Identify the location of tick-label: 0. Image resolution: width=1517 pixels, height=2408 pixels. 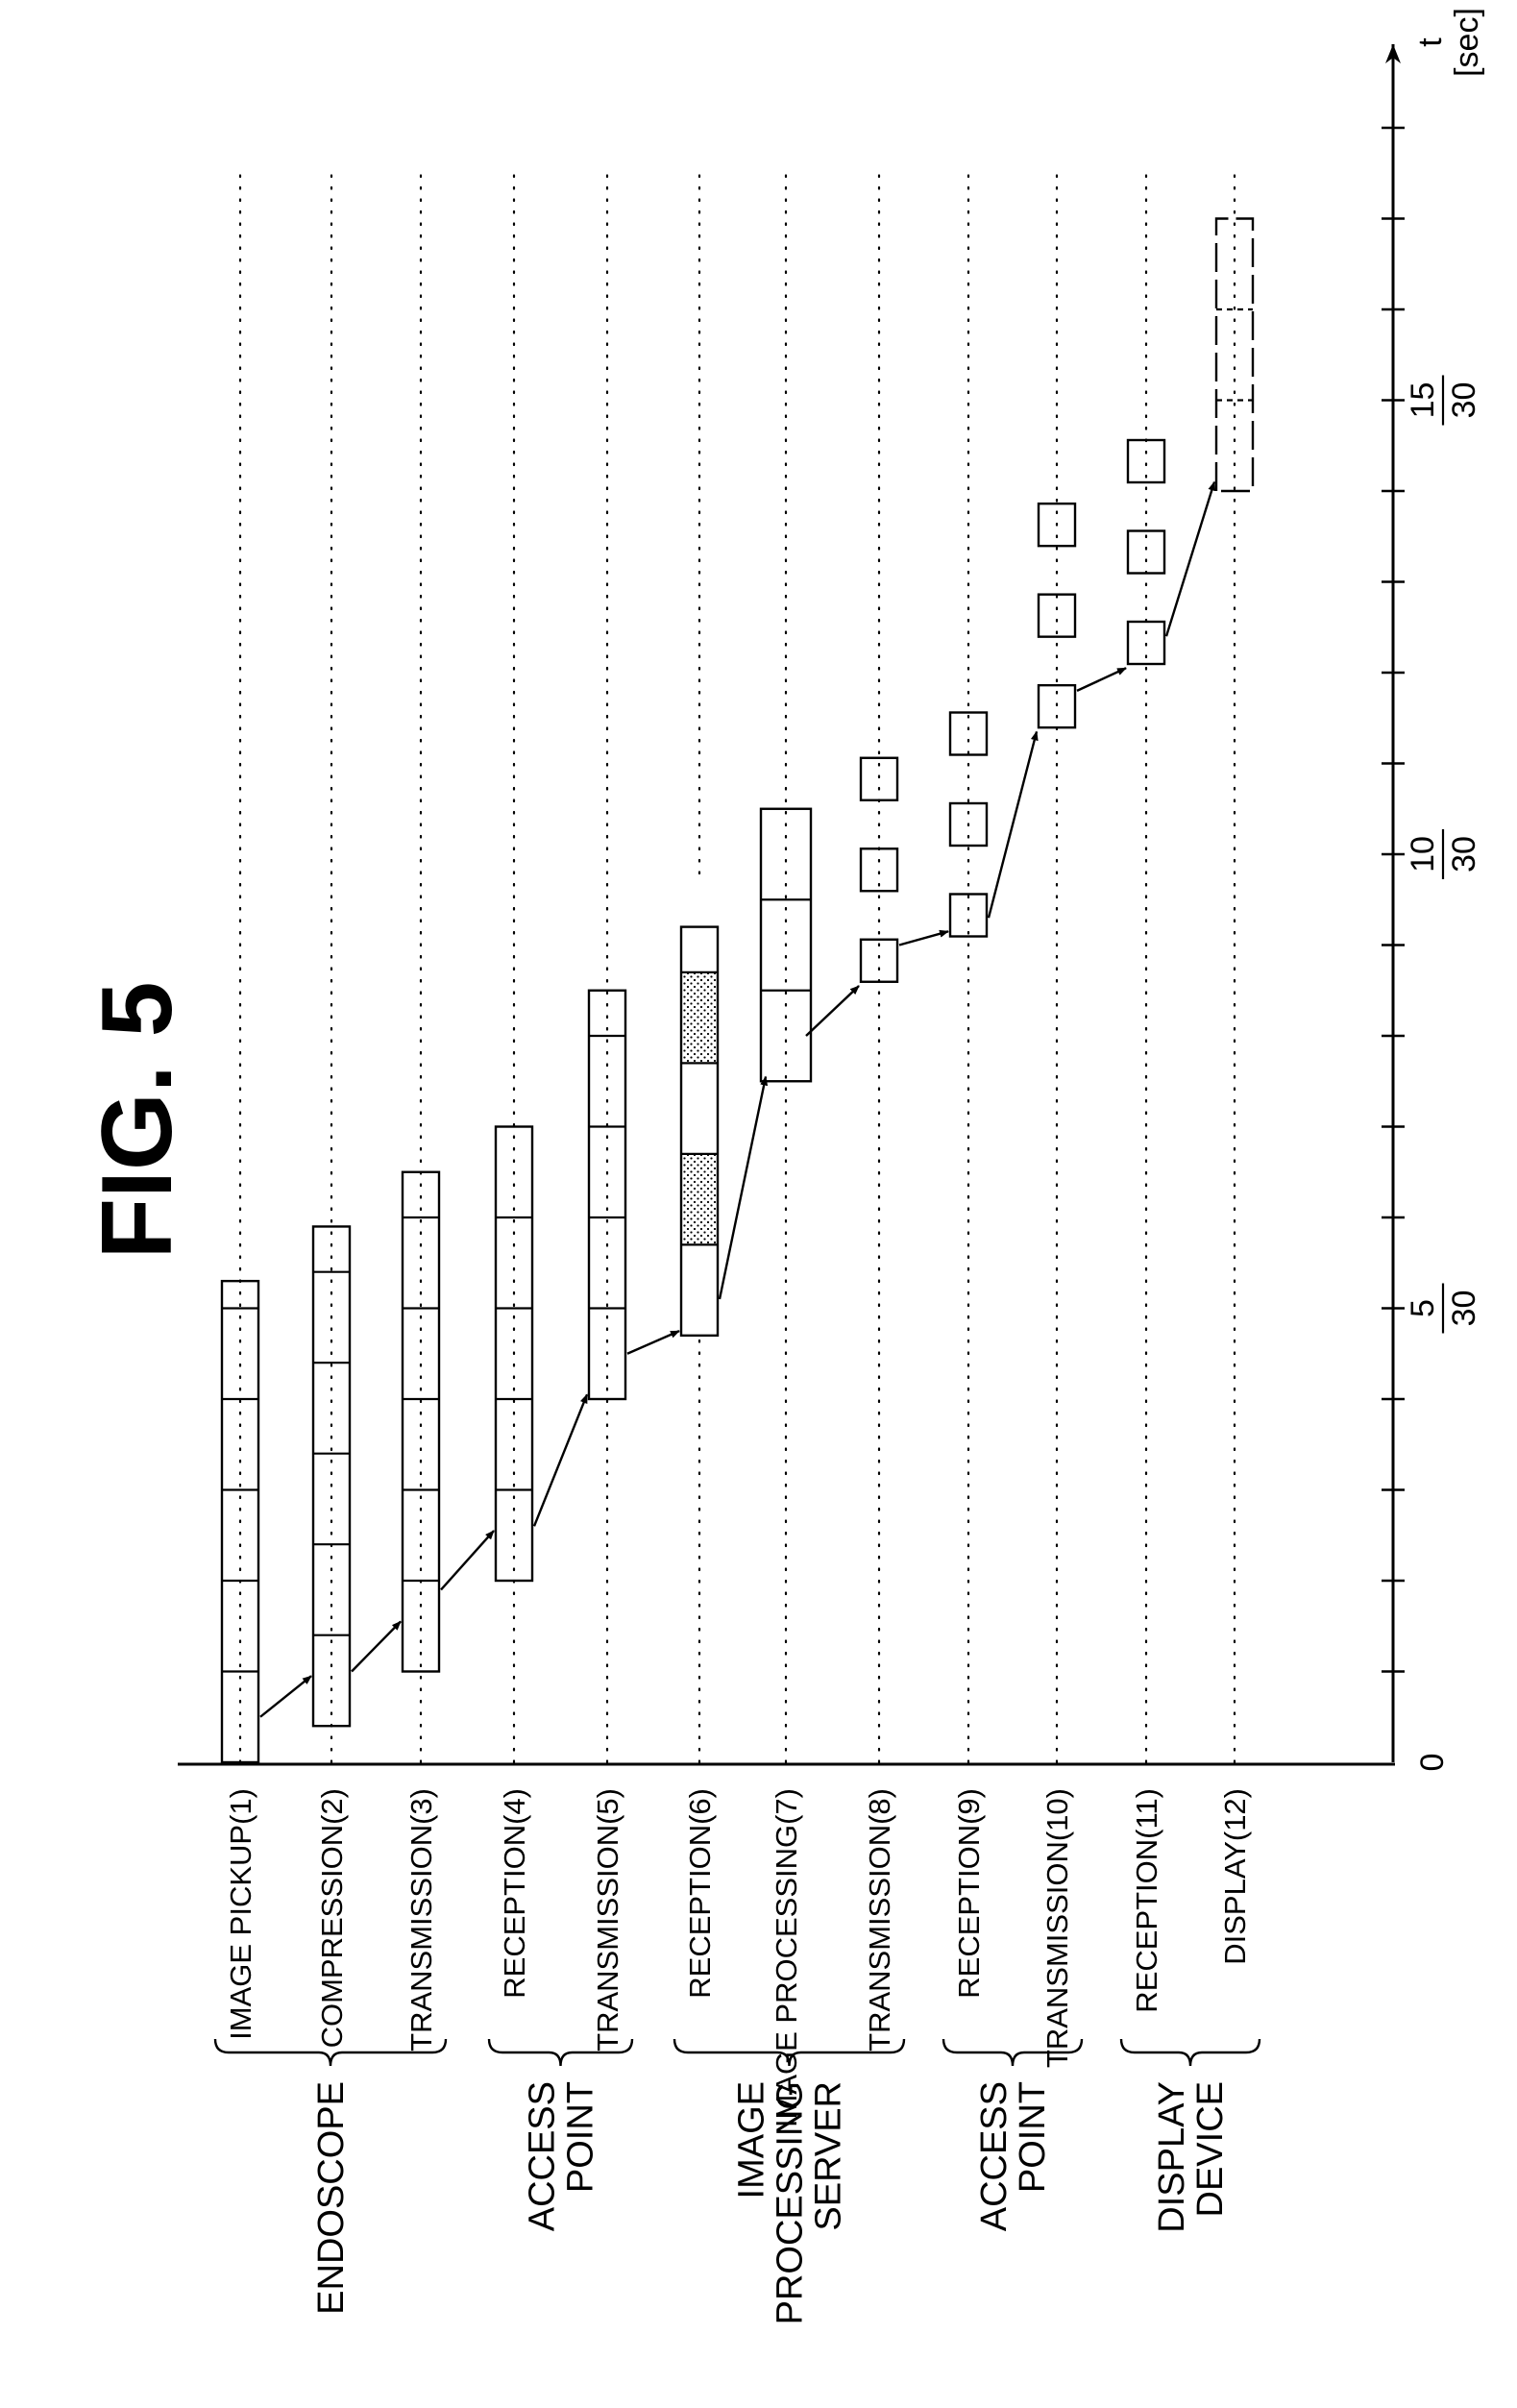
(1433, 1763).